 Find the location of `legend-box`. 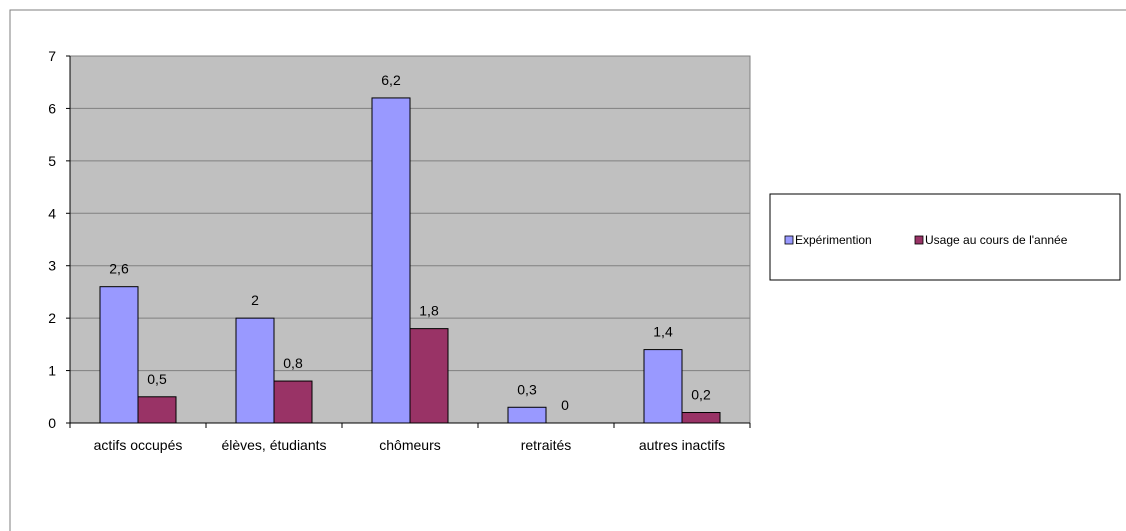

legend-box is located at coordinates (945, 237).